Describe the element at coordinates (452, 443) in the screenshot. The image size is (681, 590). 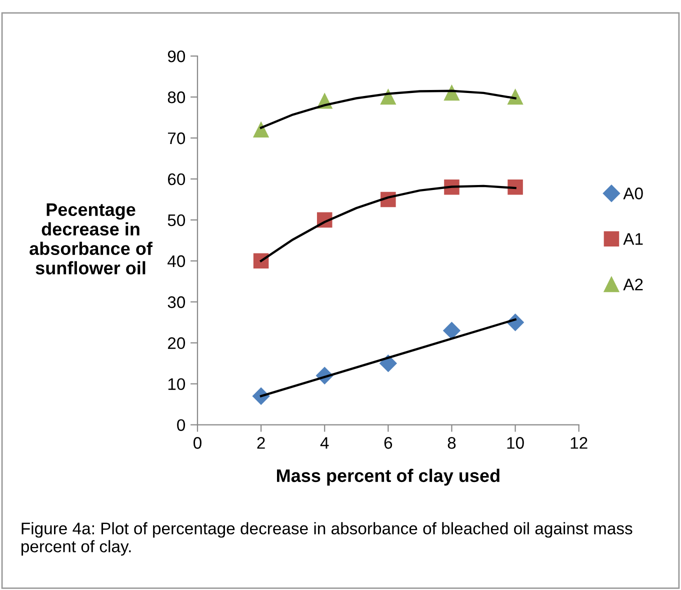
I see `x-tick-label: 8` at that location.